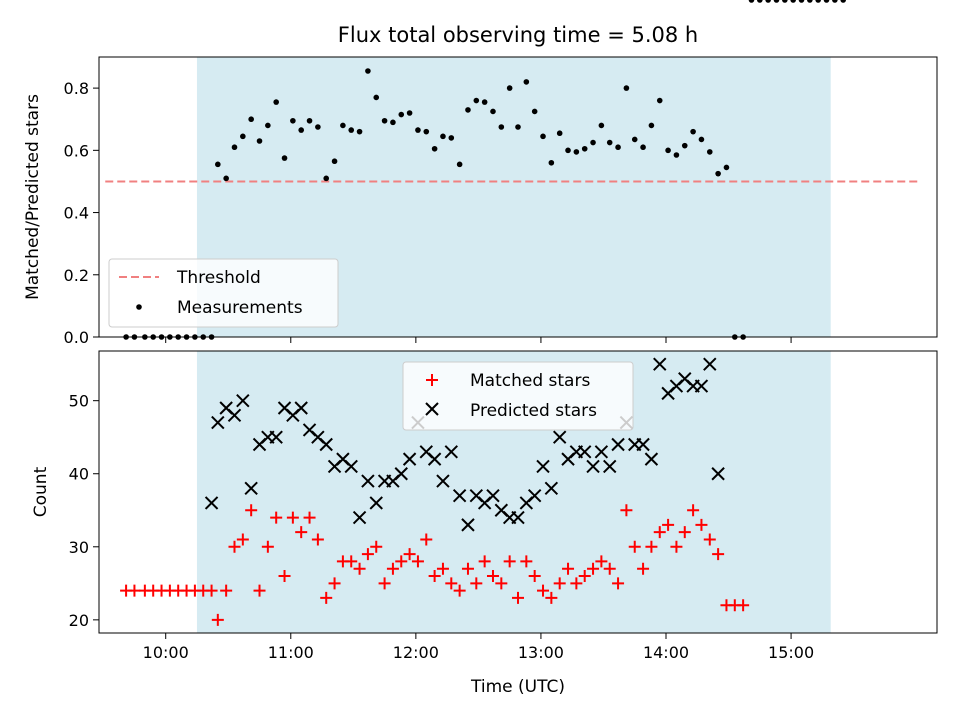  What do you see at coordinates (291, 652) in the screenshot?
I see `x-tick-label: 11:00` at bounding box center [291, 652].